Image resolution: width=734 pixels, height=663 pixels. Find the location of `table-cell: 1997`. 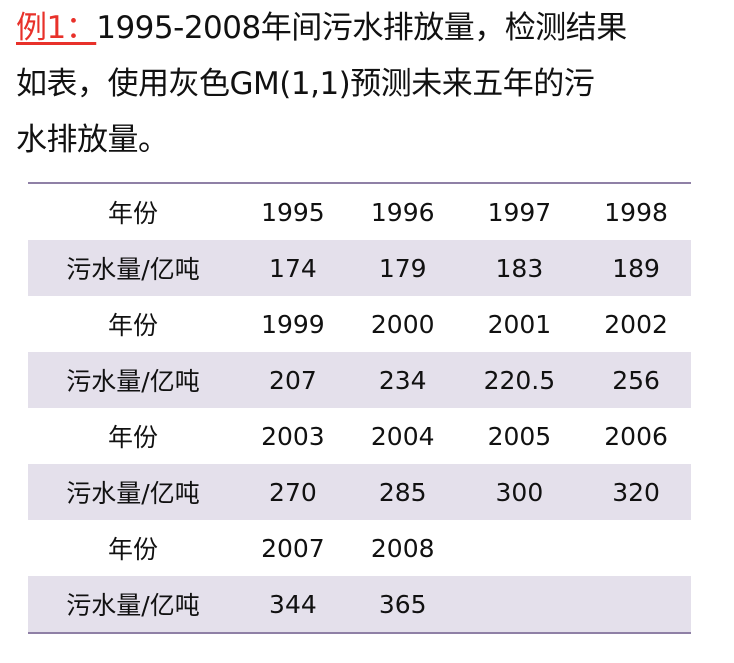

table-cell: 1997 is located at coordinates (519, 212).